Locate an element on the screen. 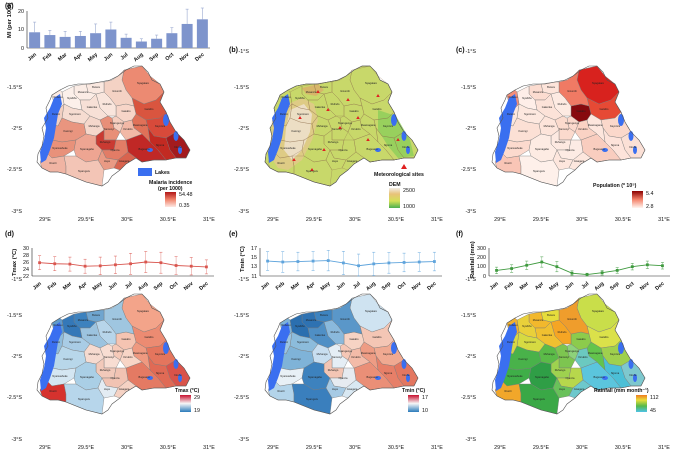 This screenshot has height=454, width=685. legend-d-colorbar is located at coordinates (185, 403).